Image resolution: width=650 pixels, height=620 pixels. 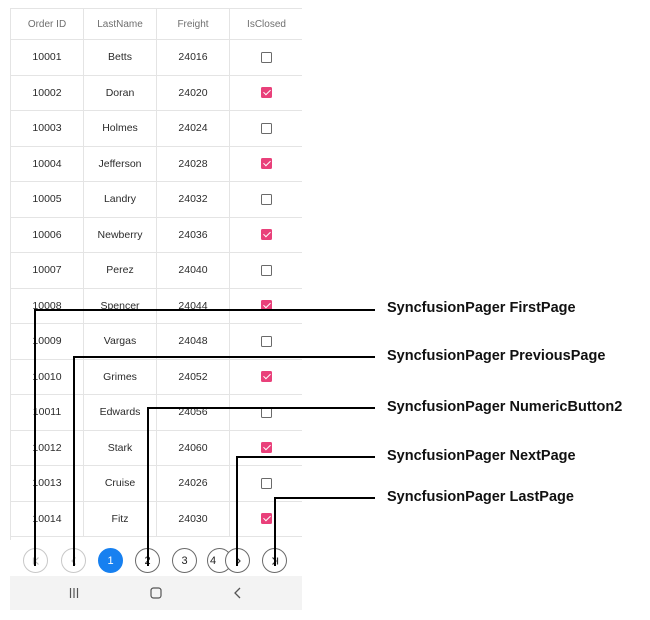 I want to click on callout-label-previous-page: SyncfusionPager PreviousPage, so click(x=496, y=356).